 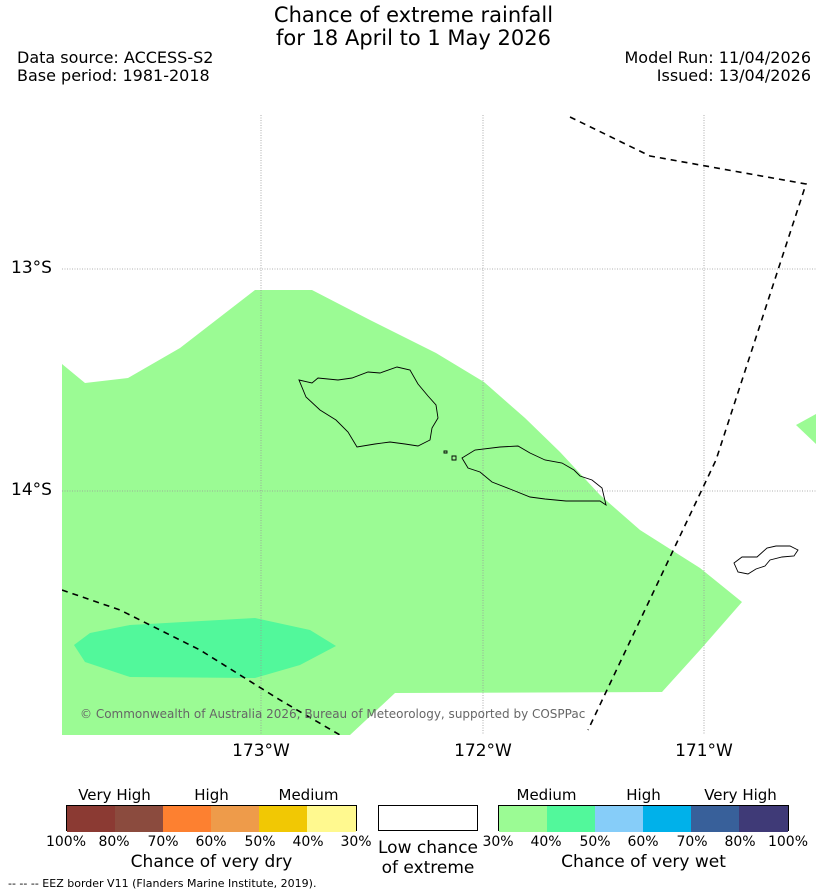 I want to click on upolu-island-outline, so click(x=534, y=476).